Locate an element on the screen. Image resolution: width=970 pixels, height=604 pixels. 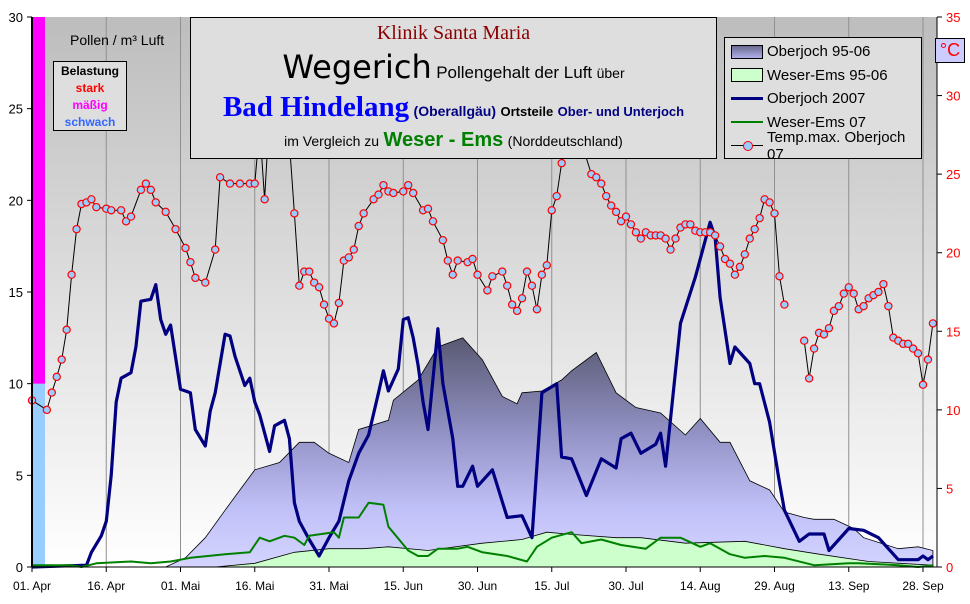
y-tick-label: 10 is located at coordinates (16, 384).